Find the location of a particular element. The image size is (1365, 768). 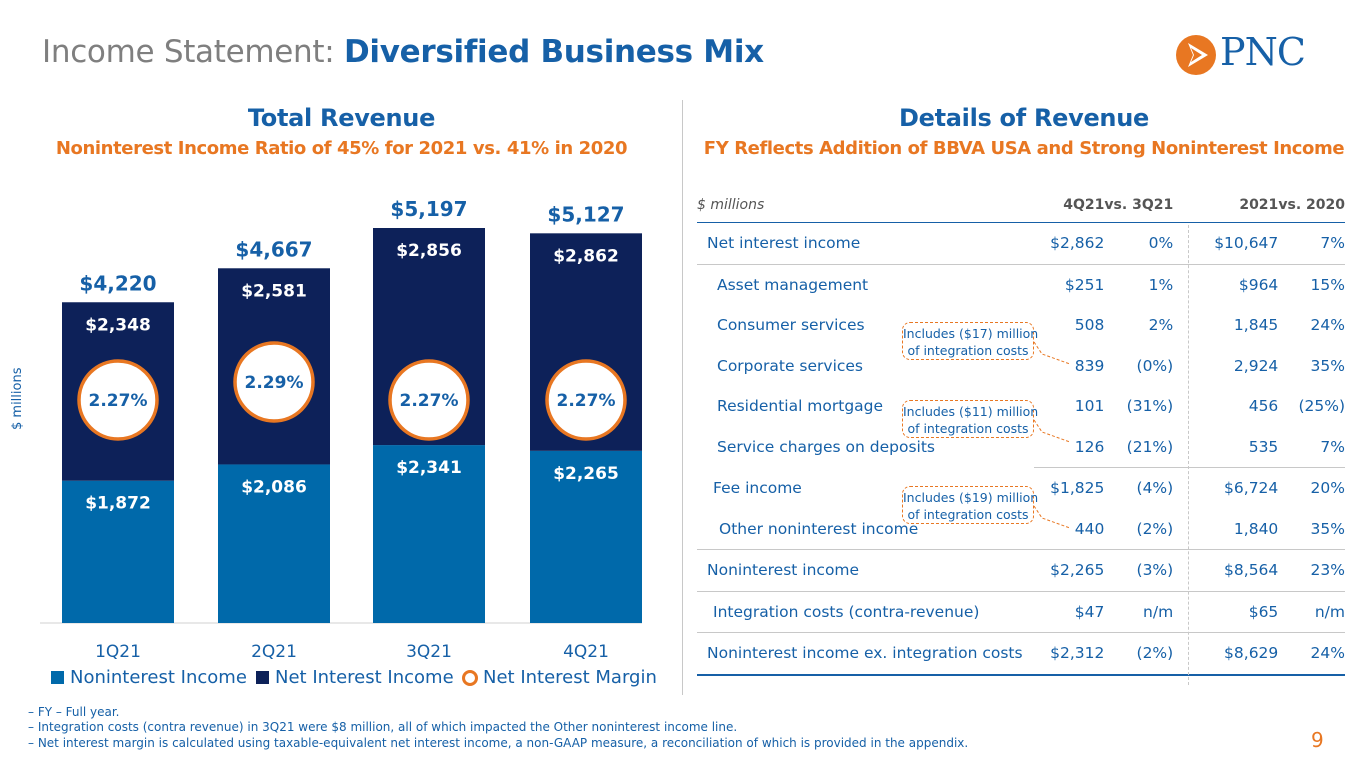

table-header-row: $ millions 4Q21 vs. 3Q21 2021 vs. 2020 is located at coordinates (1021, 205).